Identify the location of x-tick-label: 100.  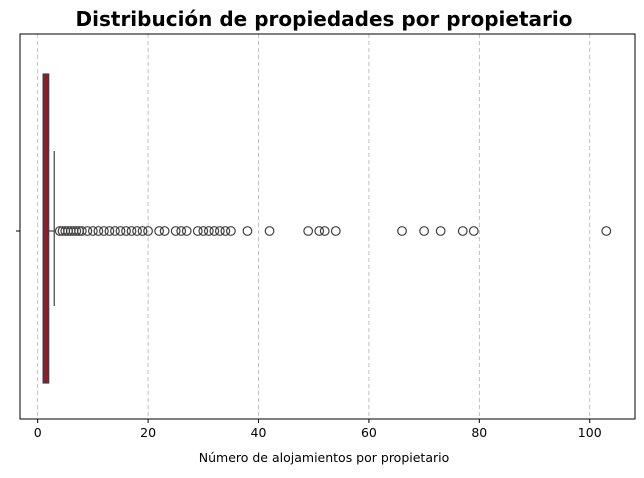
(590, 432).